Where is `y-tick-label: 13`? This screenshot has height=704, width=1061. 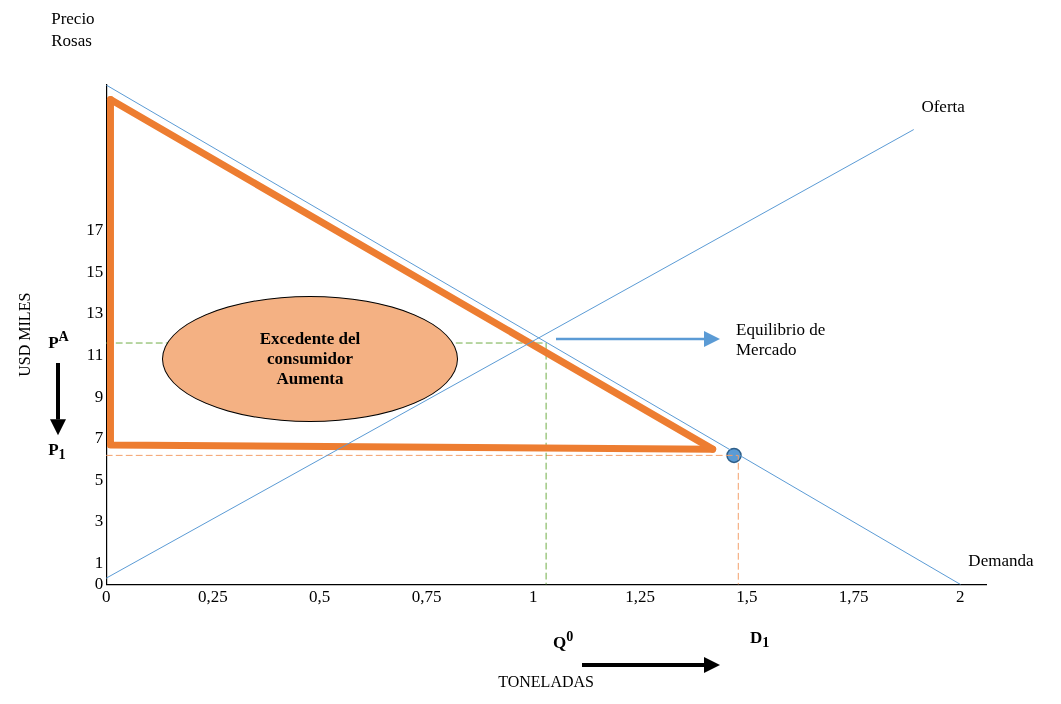 y-tick-label: 13 is located at coordinates (95, 313).